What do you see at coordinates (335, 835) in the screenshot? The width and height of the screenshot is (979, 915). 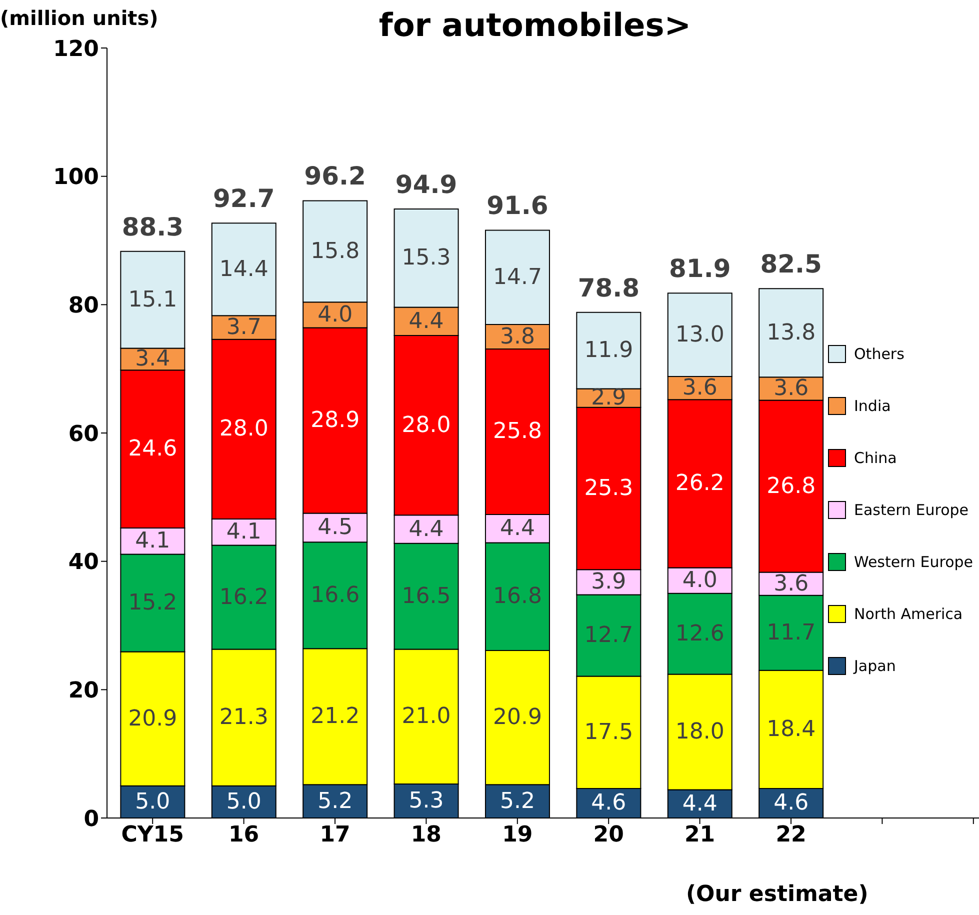 I see `x-tick-label: 17` at bounding box center [335, 835].